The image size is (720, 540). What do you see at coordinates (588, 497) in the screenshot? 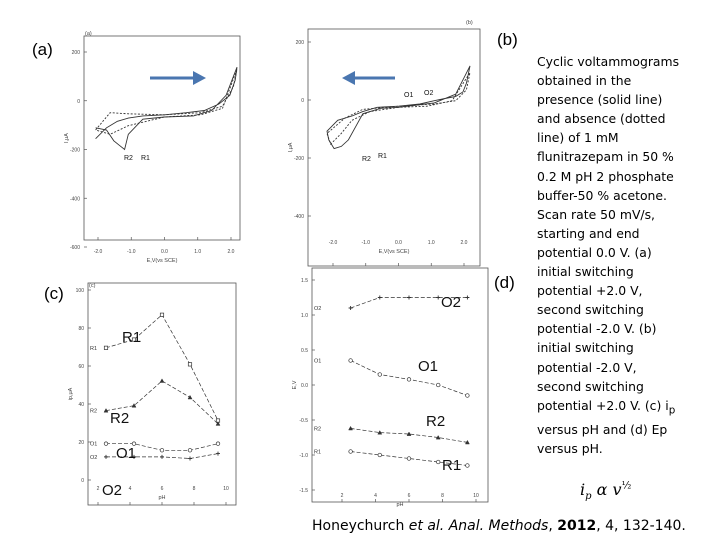
I see `relation-sub: p` at bounding box center [588, 497].